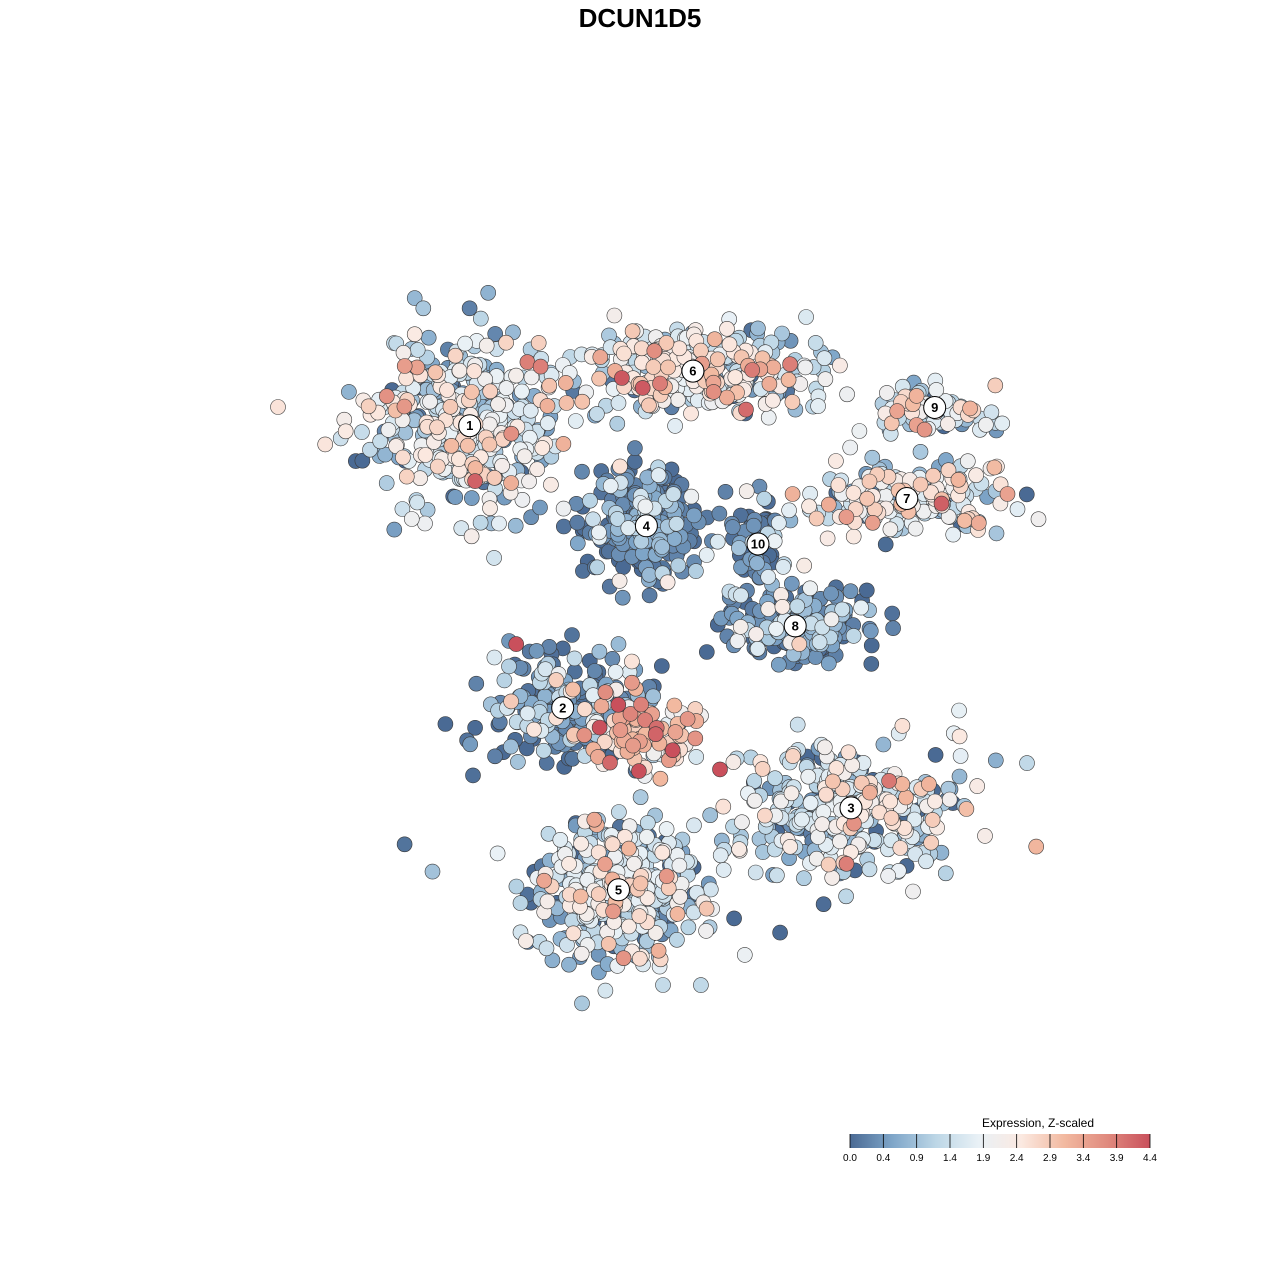 The height and width of the screenshot is (1280, 1280). I want to click on chart-title: DCUN1D5, so click(640, 18).